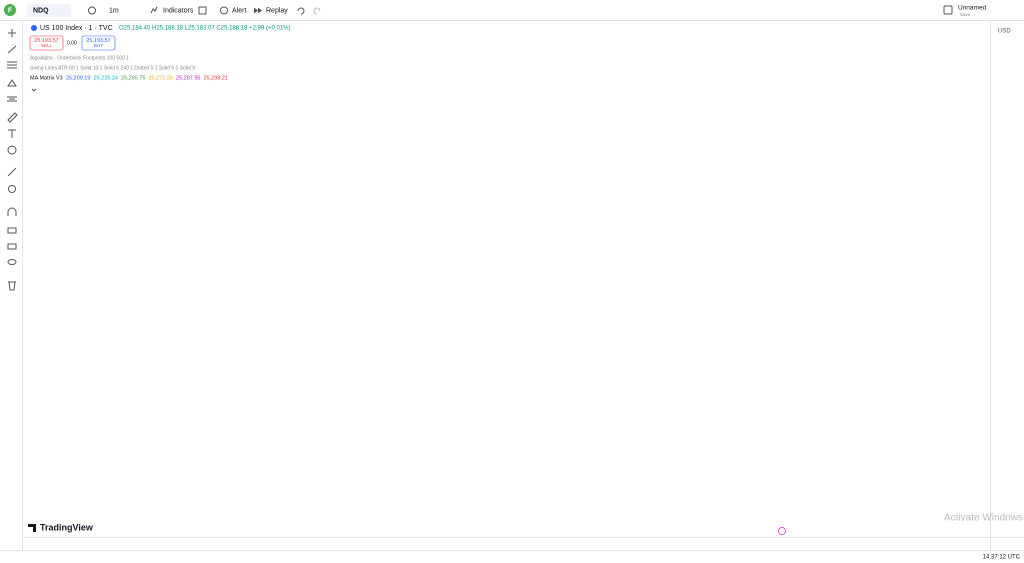  I want to click on delete-tool, so click(12, 286).